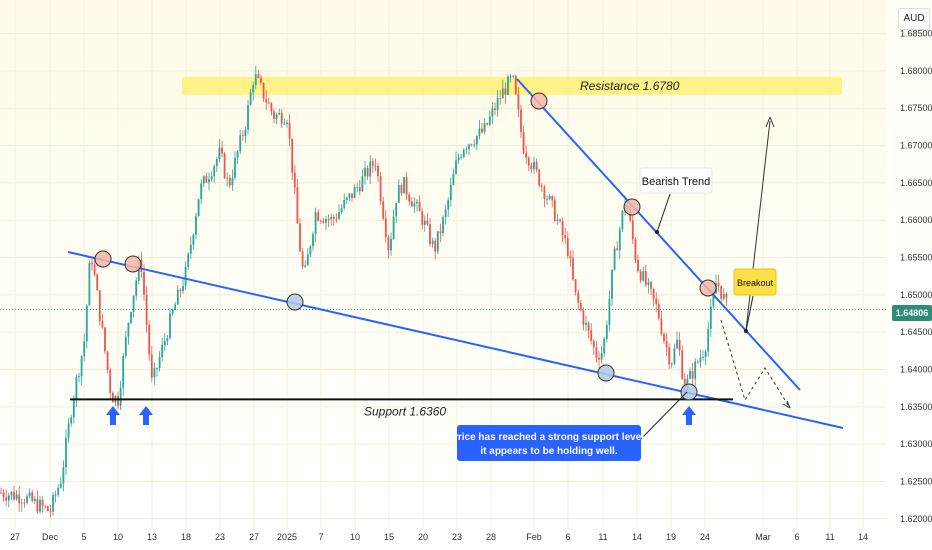  I want to click on current-price-badge: 1.64806, so click(912, 313).